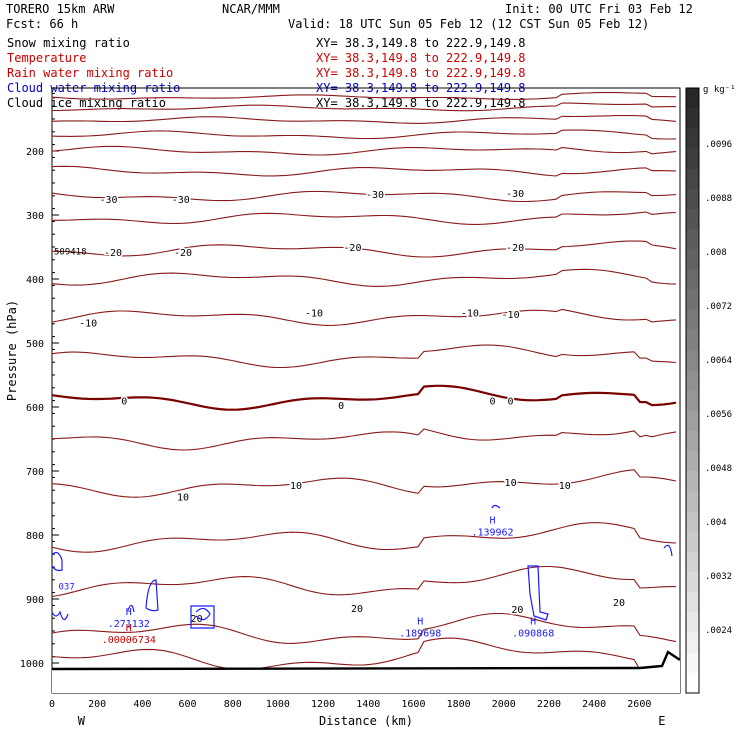 The height and width of the screenshot is (740, 740). Describe the element at coordinates (188, 704) in the screenshot. I see `x-tick-label: 600` at that location.